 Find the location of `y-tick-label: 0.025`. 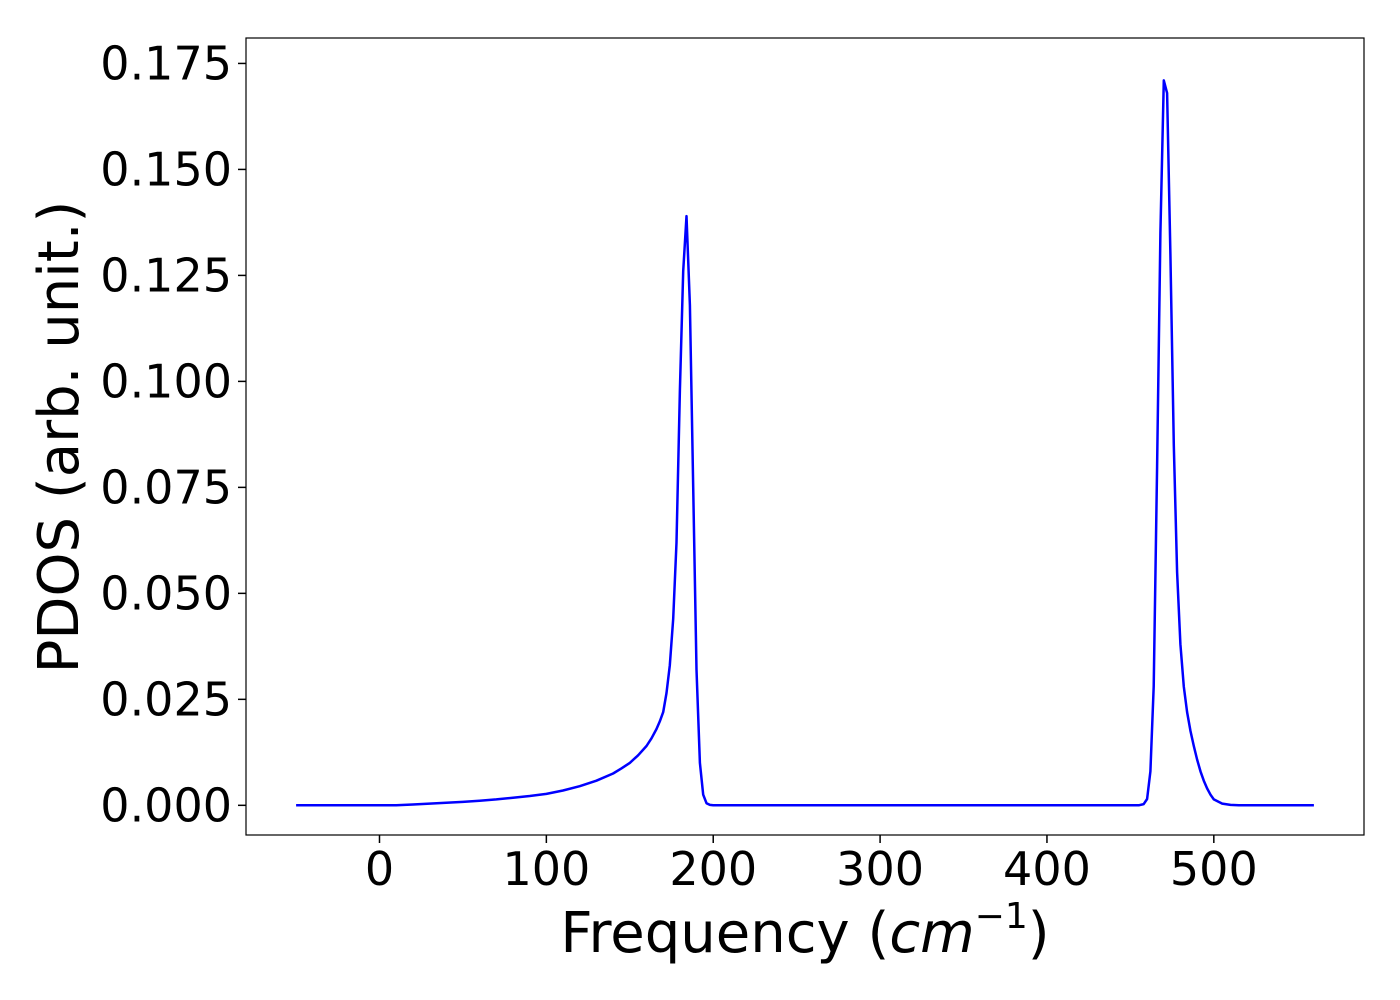

y-tick-label: 0.025 is located at coordinates (166, 699).